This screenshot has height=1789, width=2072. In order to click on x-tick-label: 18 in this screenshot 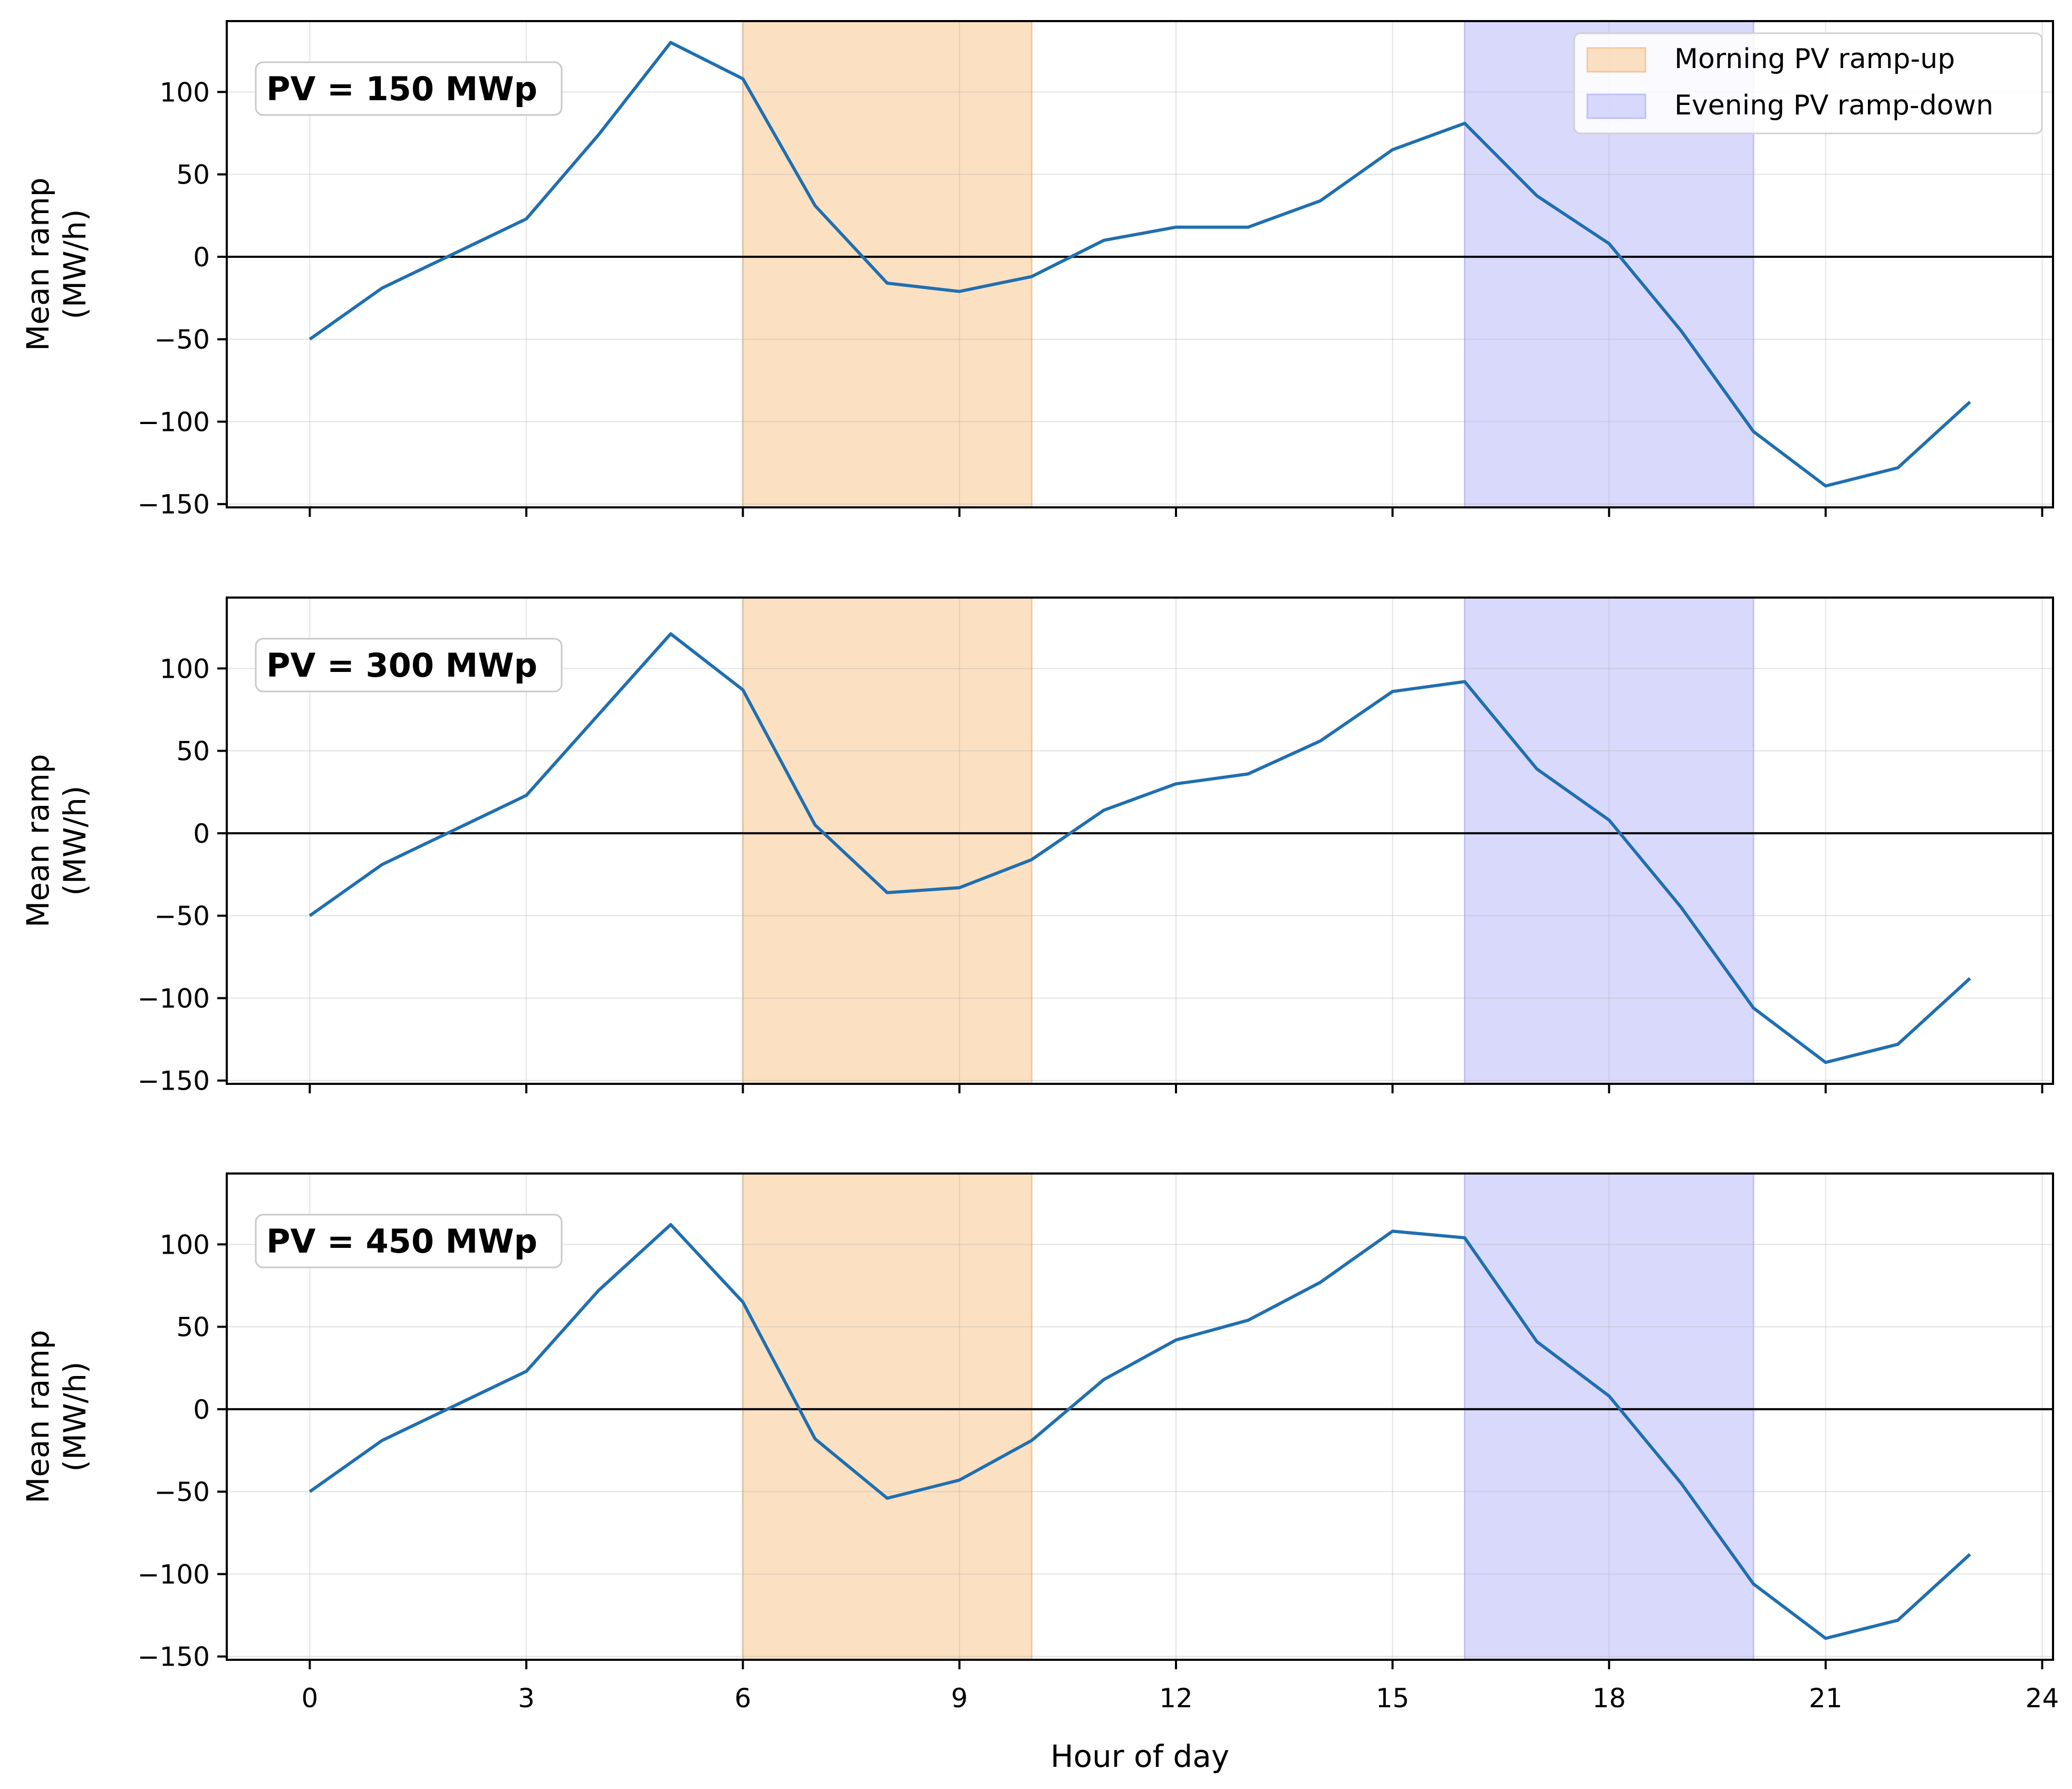, I will do `click(1609, 1698)`.